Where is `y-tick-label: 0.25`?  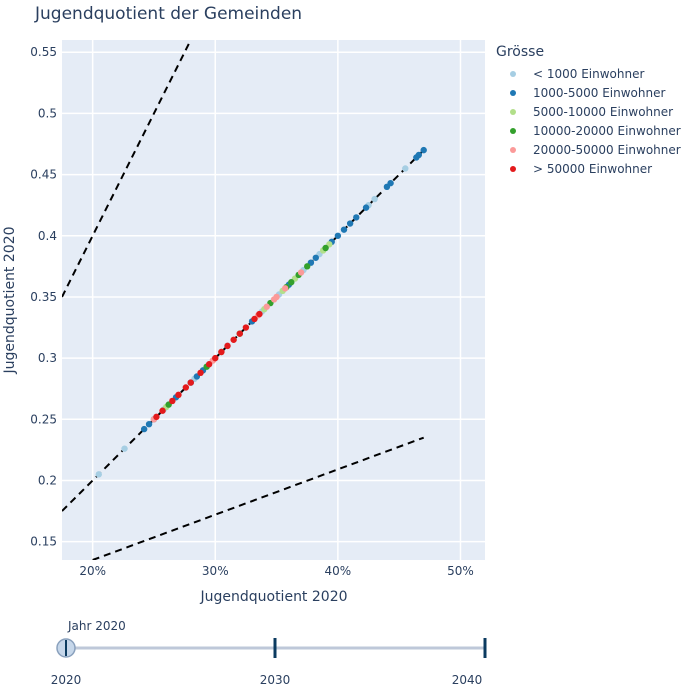
y-tick-label: 0.25 is located at coordinates (43, 419).